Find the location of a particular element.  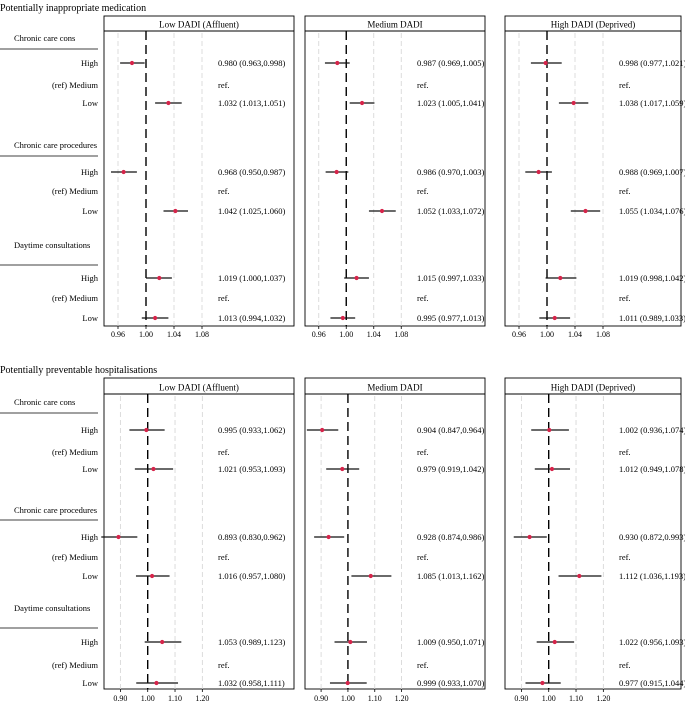

estimate-label: 0.928 (0.874,0.986) is located at coordinates (450, 537).